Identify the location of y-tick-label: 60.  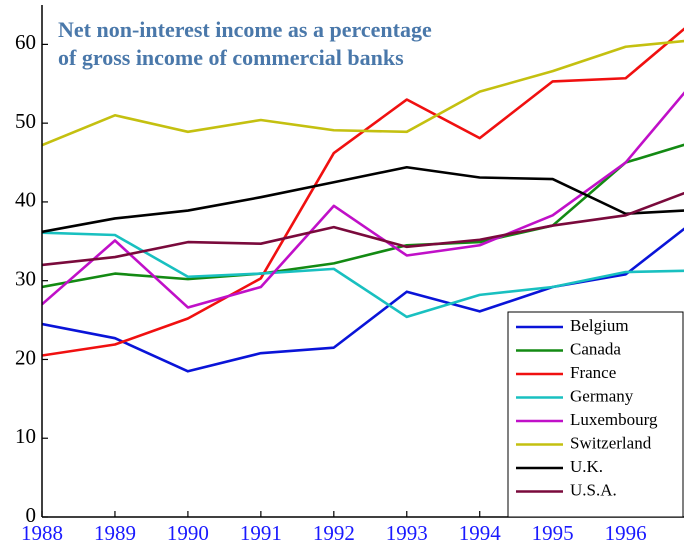
(25, 42).